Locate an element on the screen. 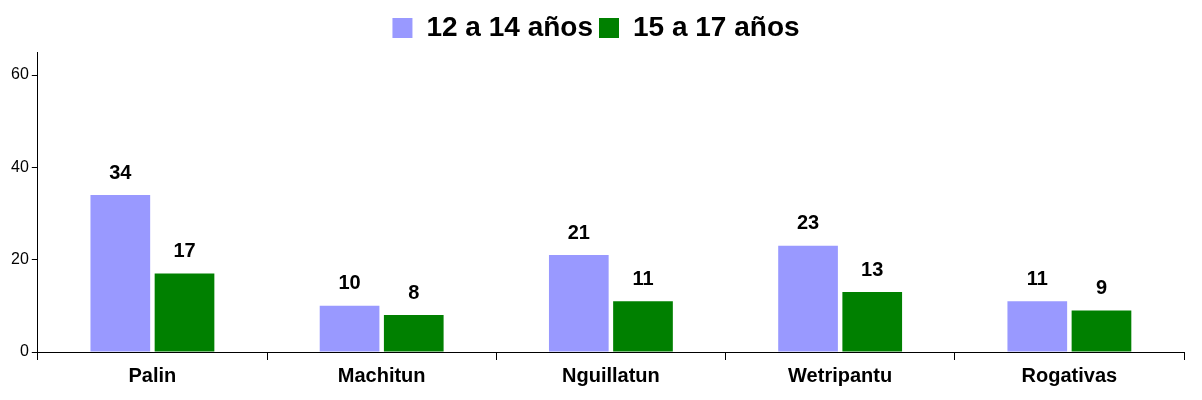 The width and height of the screenshot is (1202, 400). y-tick-label: 0 is located at coordinates (24, 351).